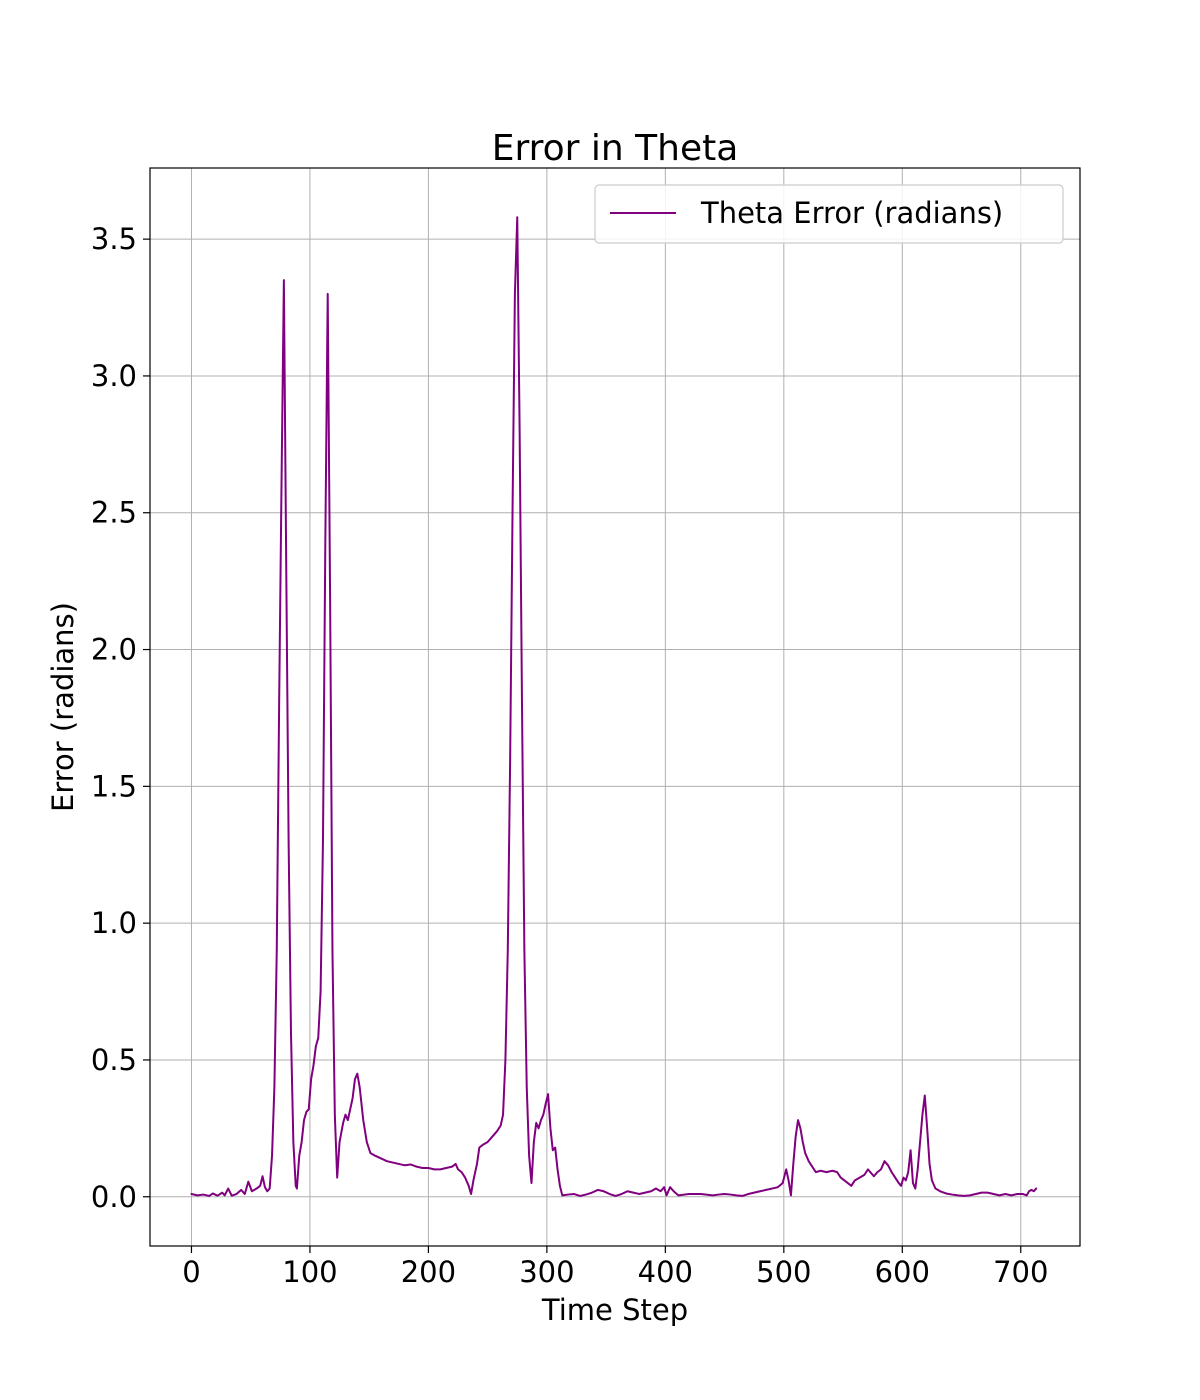 Image resolution: width=1200 pixels, height=1400 pixels. What do you see at coordinates (783, 1272) in the screenshot?
I see `x-tick-label: 500` at bounding box center [783, 1272].